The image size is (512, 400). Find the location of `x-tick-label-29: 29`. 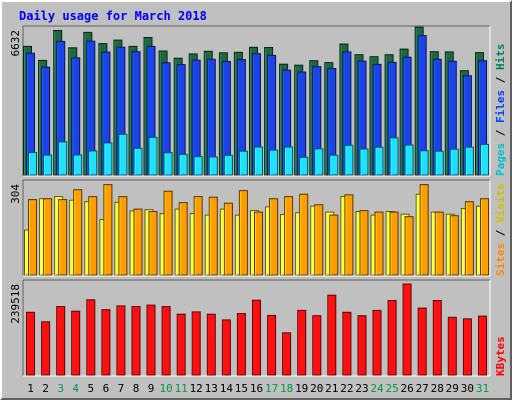

x-tick-label-29: 29 is located at coordinates (452, 388).